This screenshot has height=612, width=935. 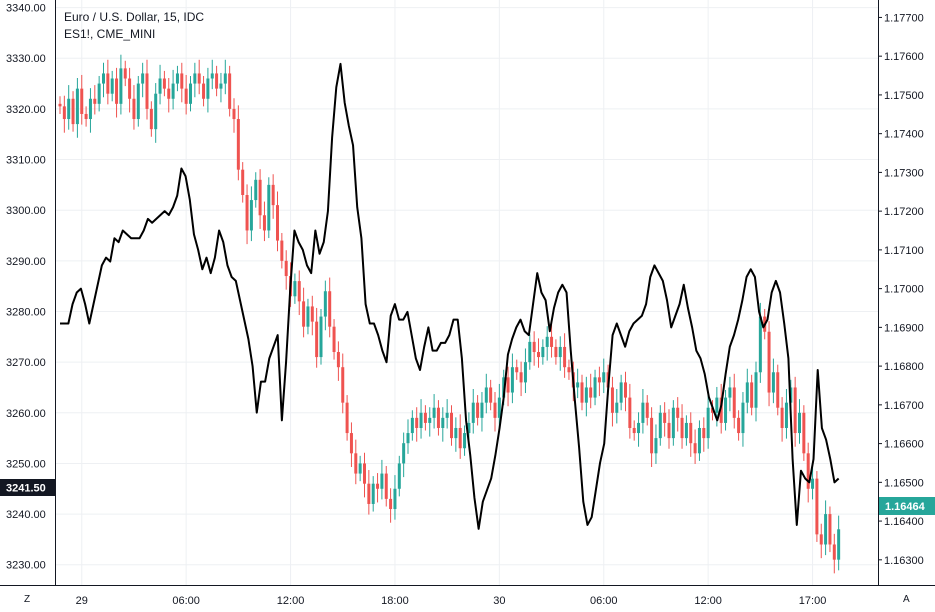 I want to click on left-tick-label: 3230.00, so click(x=26, y=566).